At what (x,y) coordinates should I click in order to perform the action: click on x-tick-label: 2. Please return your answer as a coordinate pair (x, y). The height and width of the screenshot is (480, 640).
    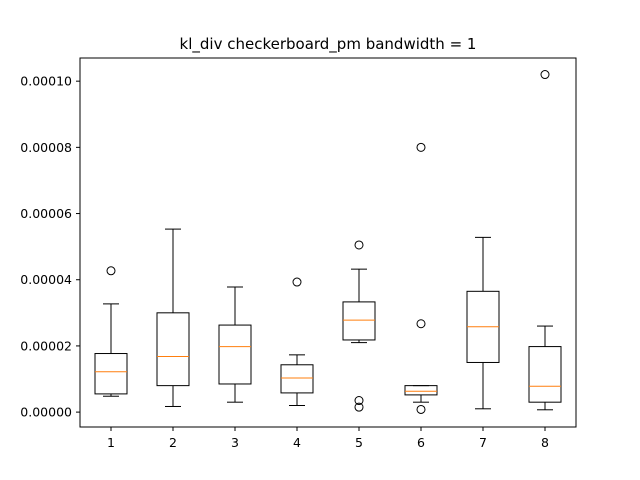
    Looking at the image, I should click on (173, 442).